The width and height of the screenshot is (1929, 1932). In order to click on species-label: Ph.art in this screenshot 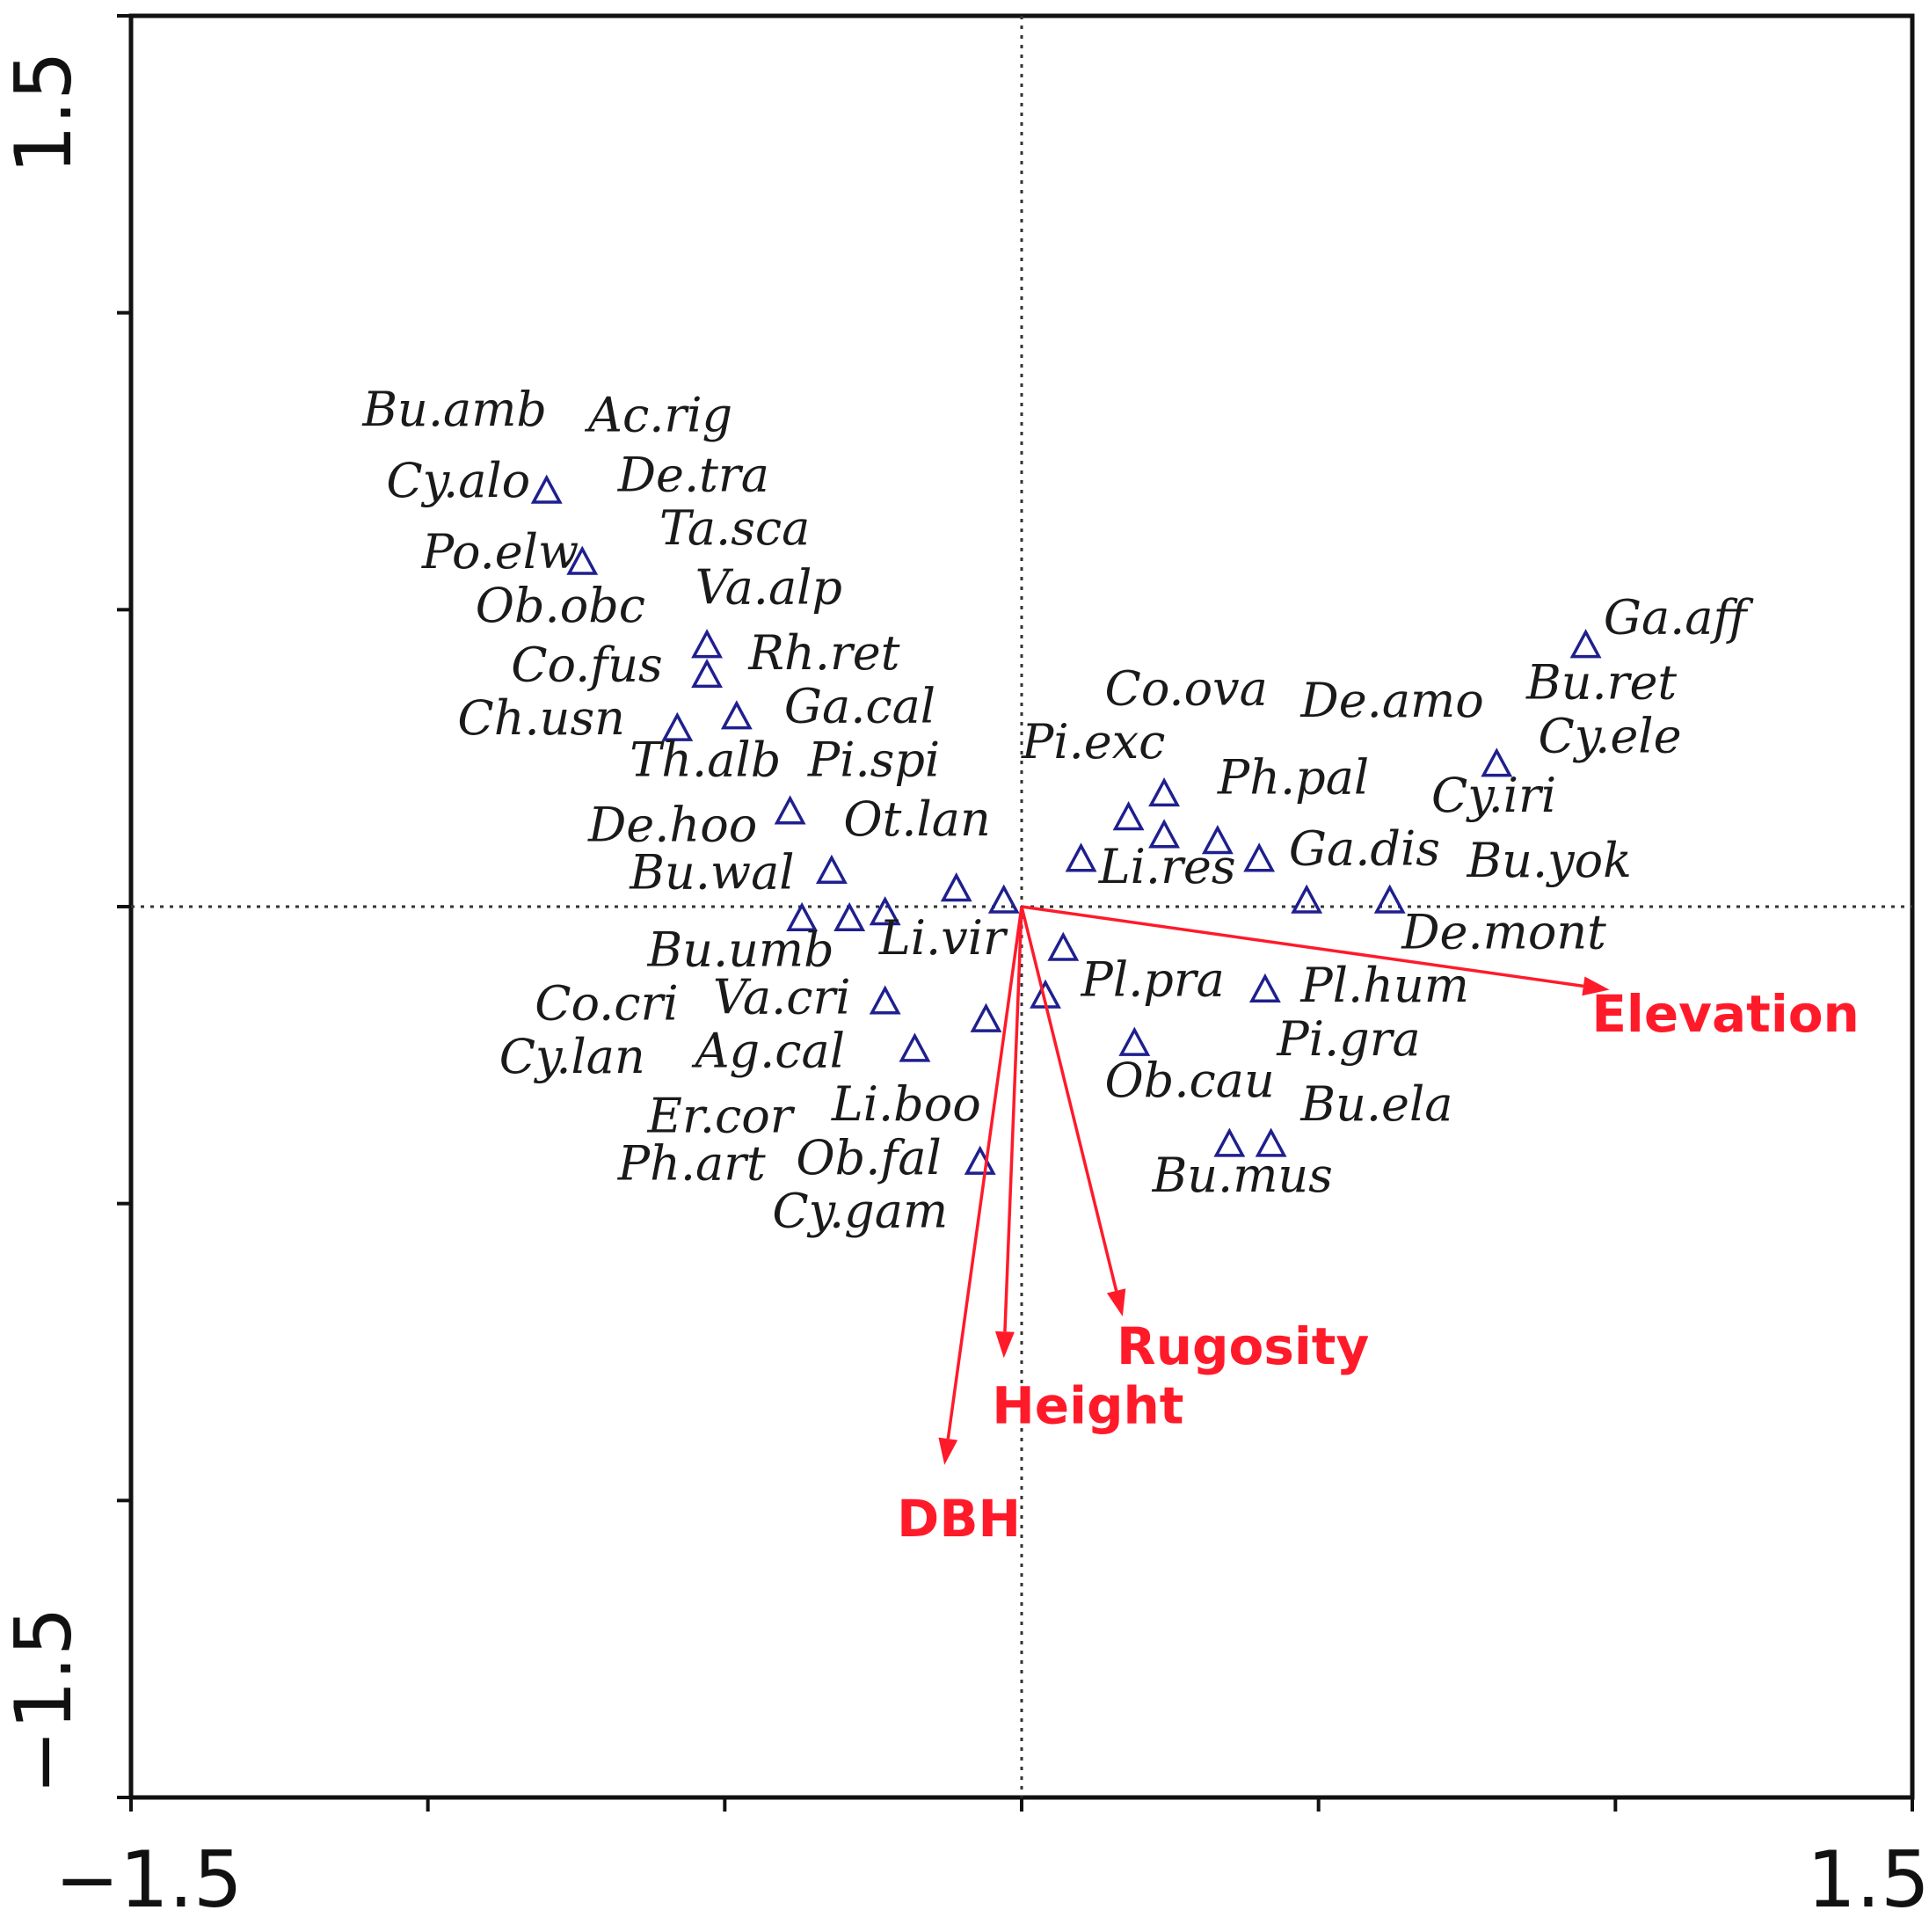, I will do `click(691, 1164)`.